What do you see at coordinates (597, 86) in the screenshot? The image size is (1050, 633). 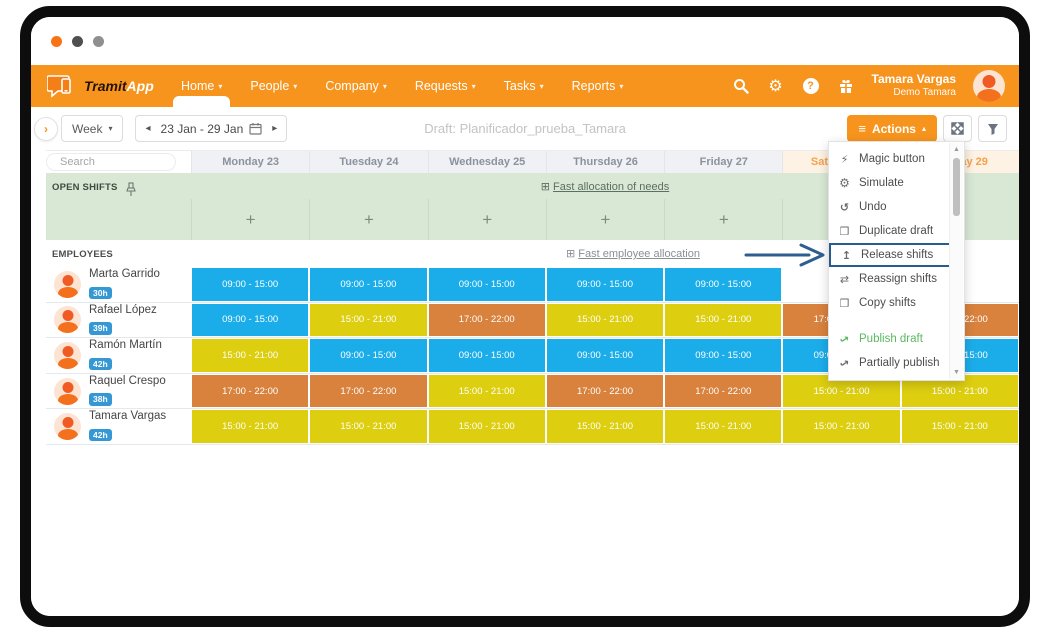 I see `nav-item-reports: Reports ▾` at bounding box center [597, 86].